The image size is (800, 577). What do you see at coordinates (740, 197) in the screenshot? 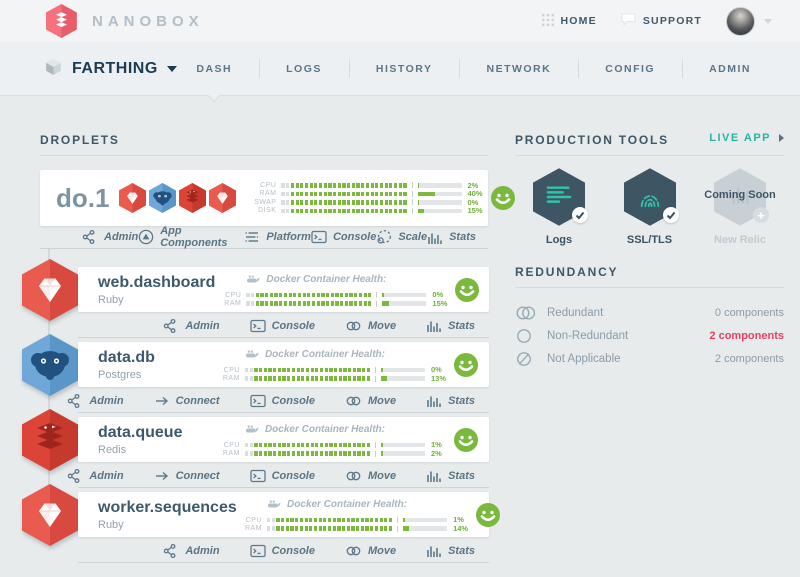
I see `newrelic-hexagon-icon: Coming Soon +` at bounding box center [740, 197].